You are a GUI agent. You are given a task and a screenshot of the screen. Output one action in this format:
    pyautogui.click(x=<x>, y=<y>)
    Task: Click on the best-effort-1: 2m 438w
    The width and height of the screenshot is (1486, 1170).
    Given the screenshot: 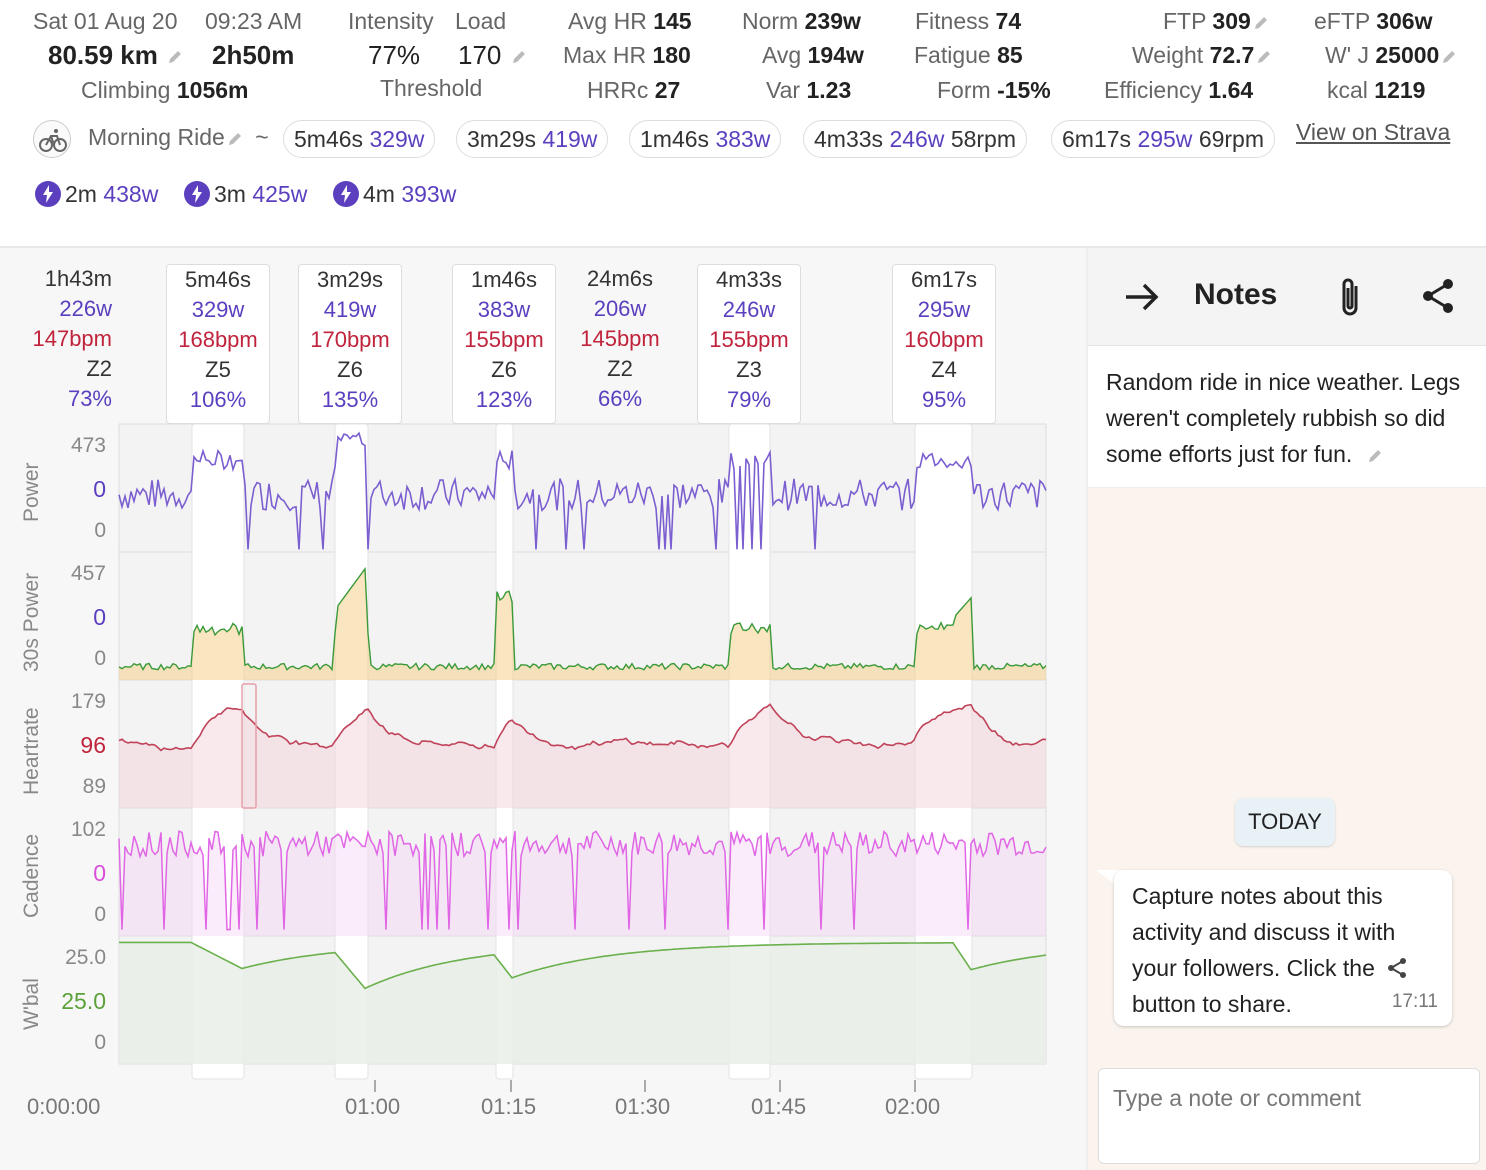 What is the action you would take?
    pyautogui.click(x=96, y=194)
    